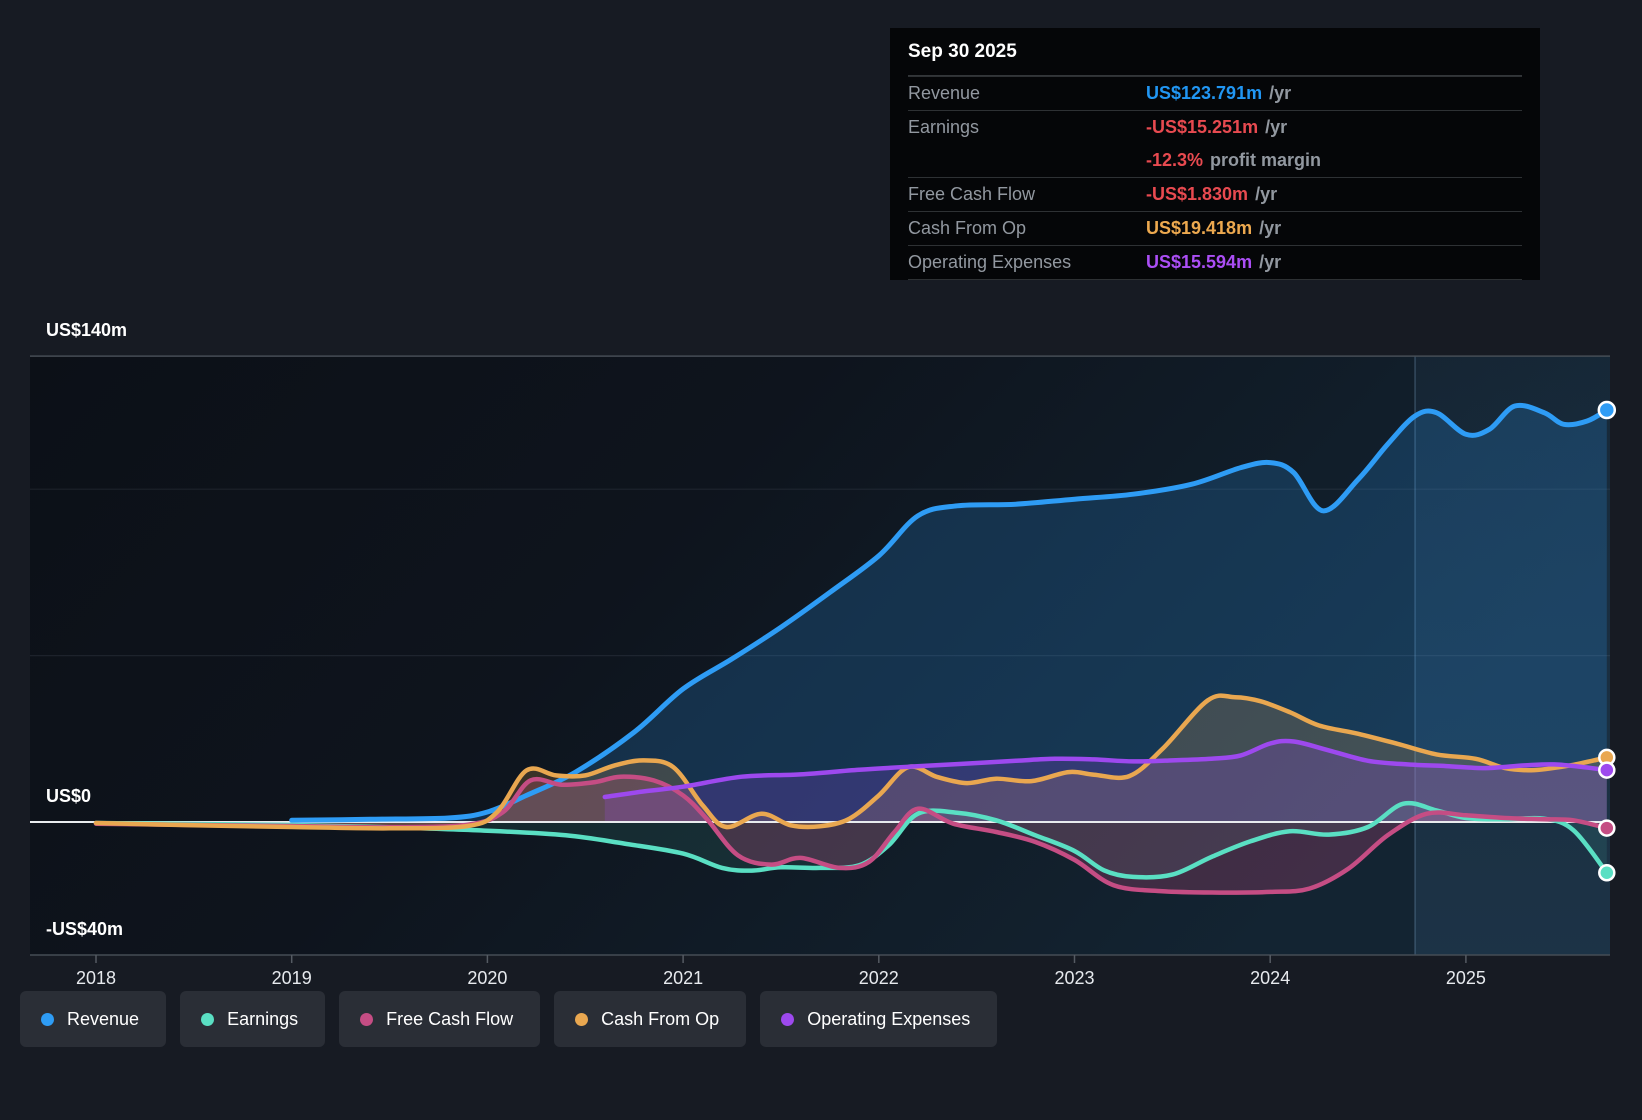  What do you see at coordinates (1607, 828) in the screenshot?
I see `endpoint-marker-free-cash-flow` at bounding box center [1607, 828].